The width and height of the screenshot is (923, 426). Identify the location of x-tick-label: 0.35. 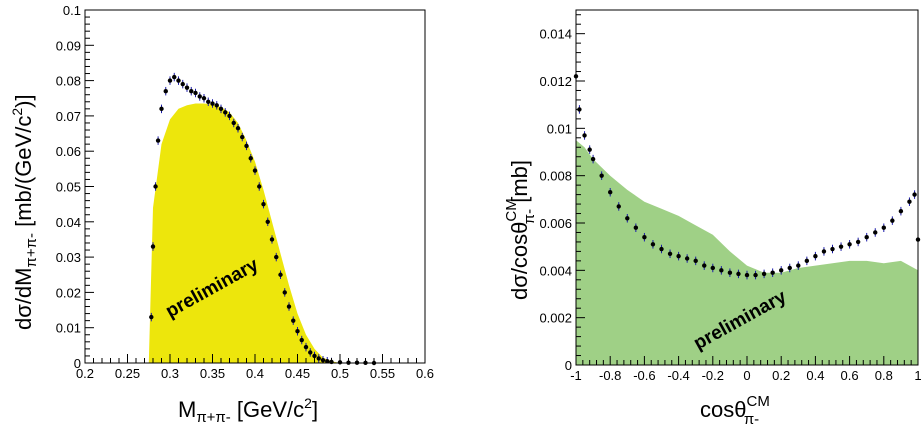
(212, 373).